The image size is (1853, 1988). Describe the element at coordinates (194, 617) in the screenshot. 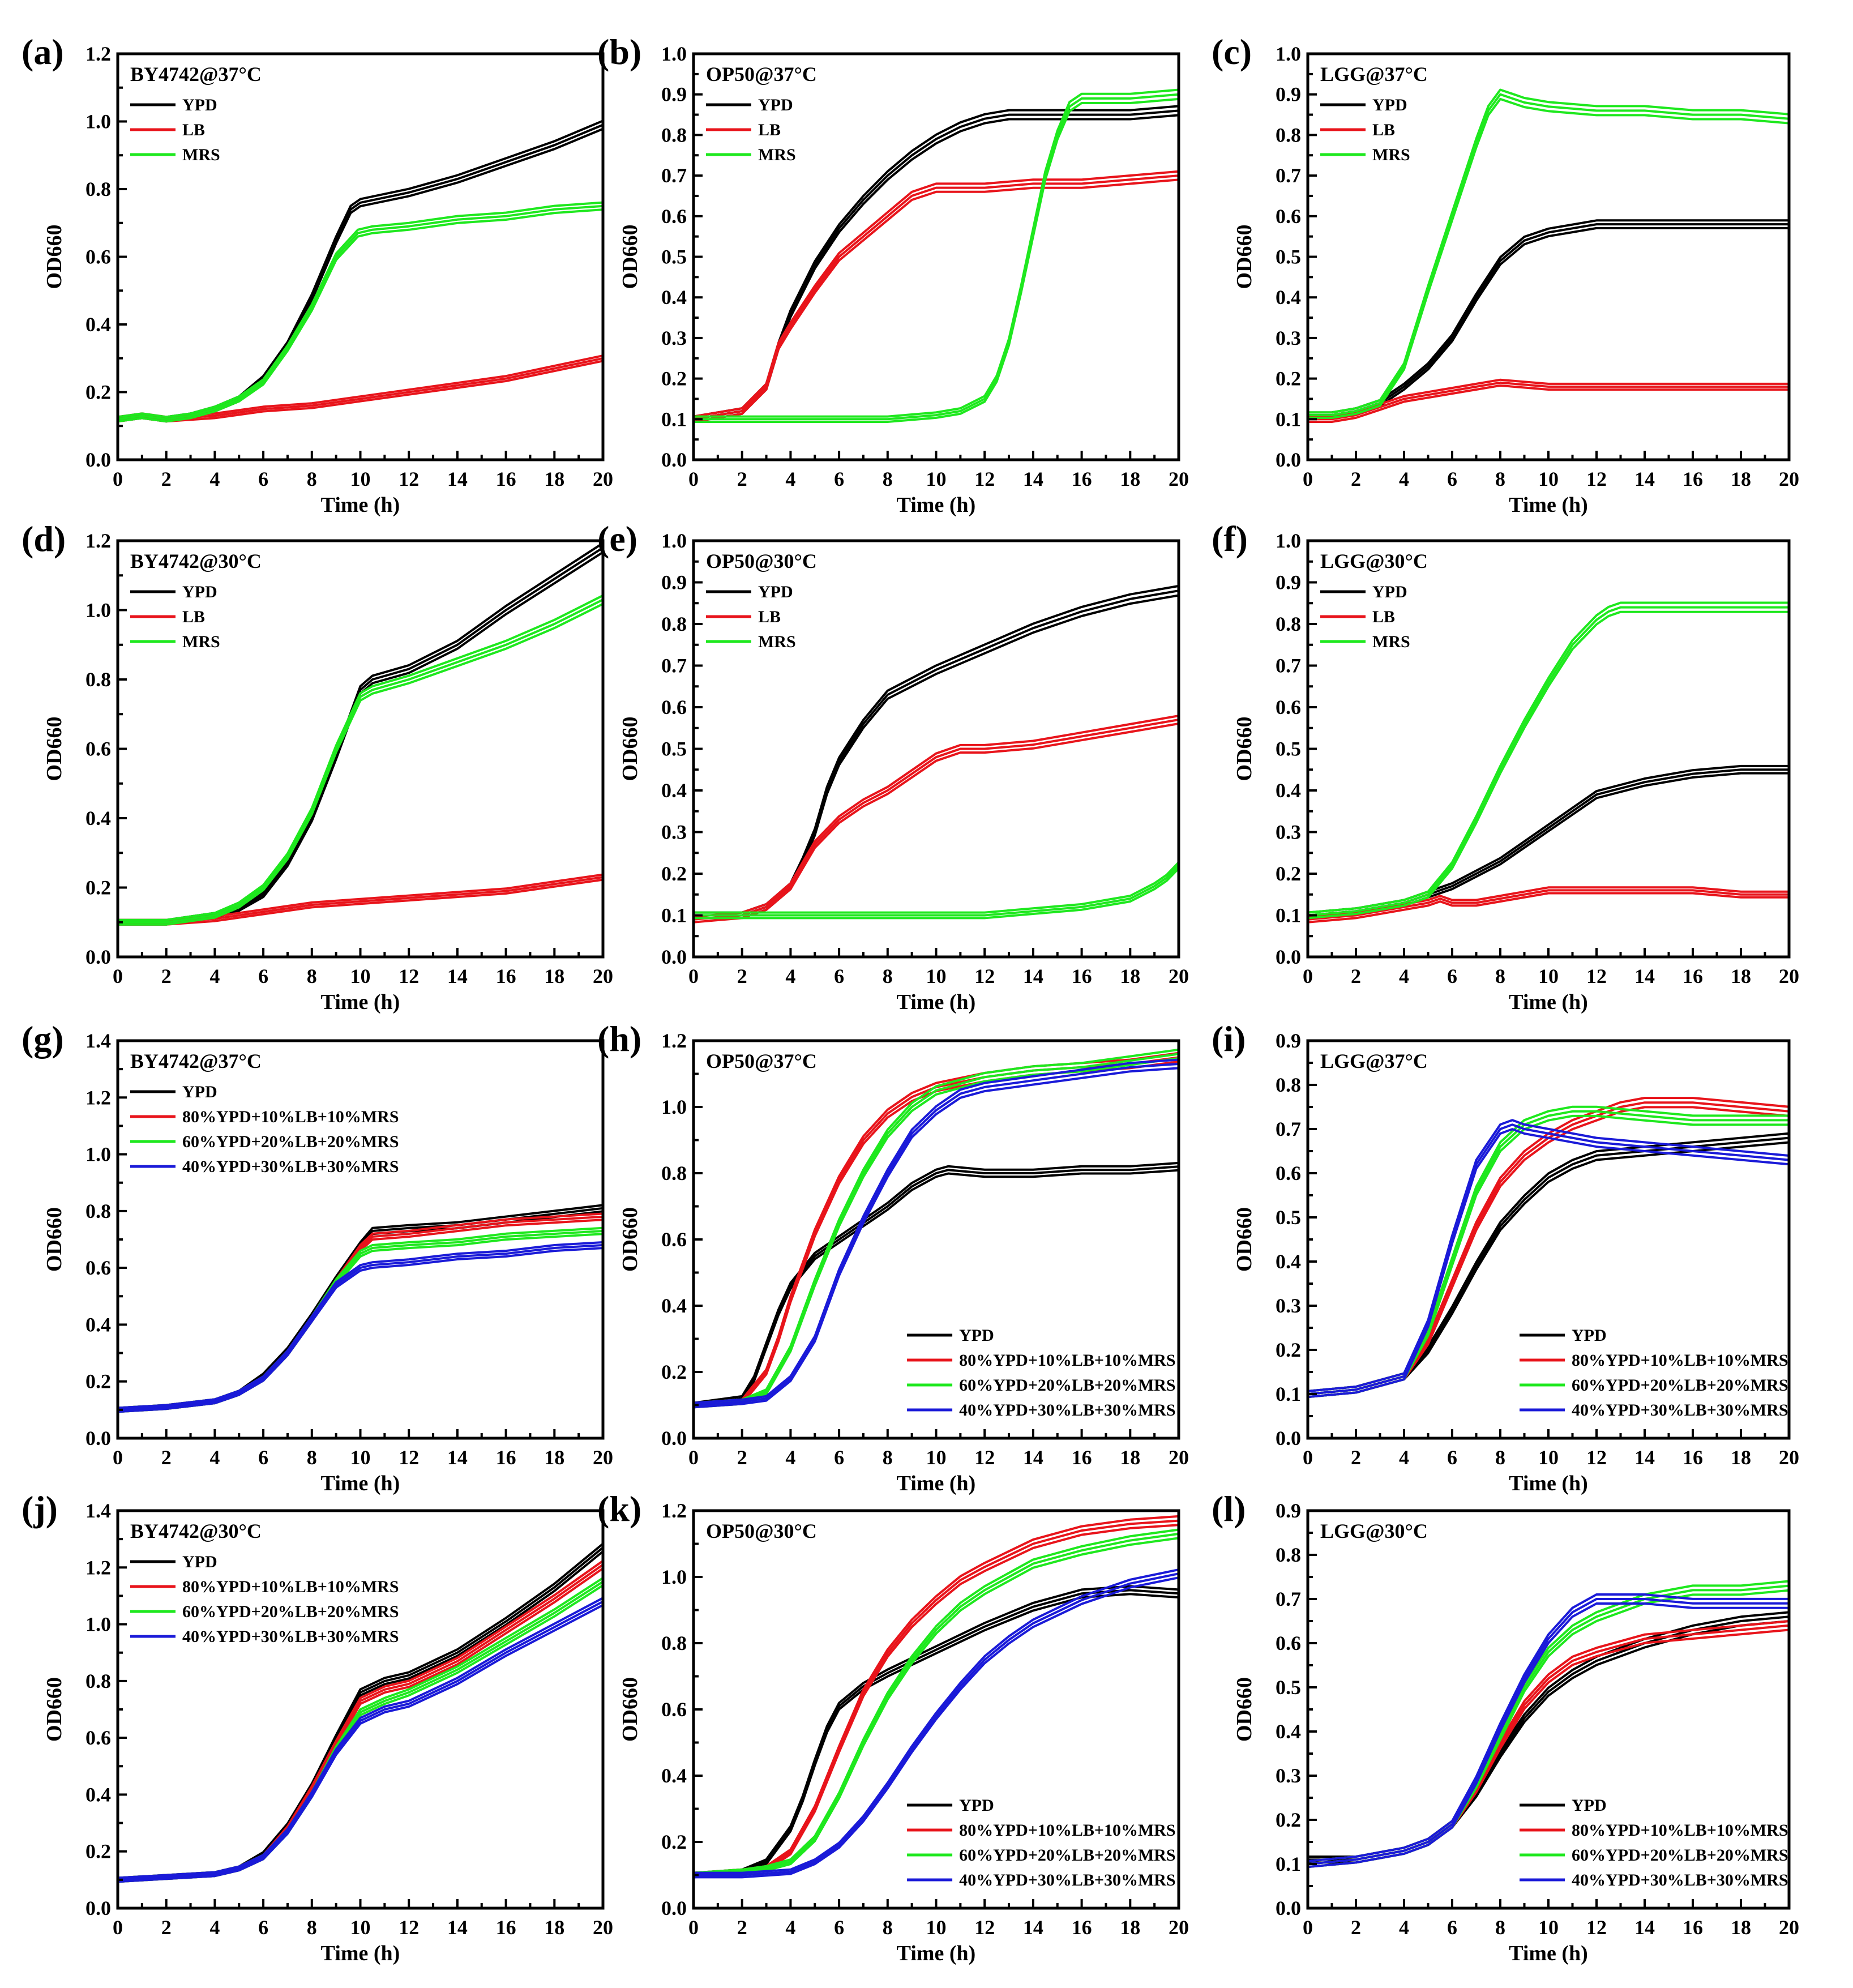

I see `legend-label: LB` at that location.